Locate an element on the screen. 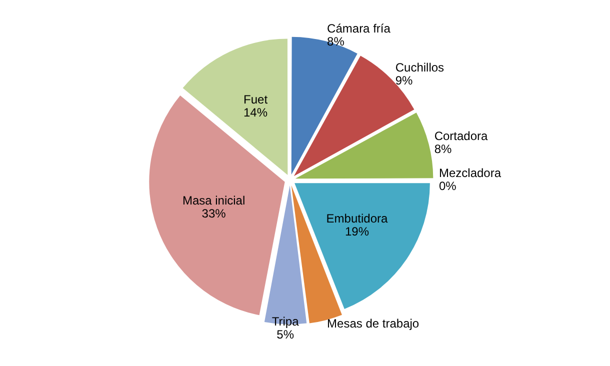 This screenshot has width=610, height=366. slice-label: Tripa is located at coordinates (286, 321).